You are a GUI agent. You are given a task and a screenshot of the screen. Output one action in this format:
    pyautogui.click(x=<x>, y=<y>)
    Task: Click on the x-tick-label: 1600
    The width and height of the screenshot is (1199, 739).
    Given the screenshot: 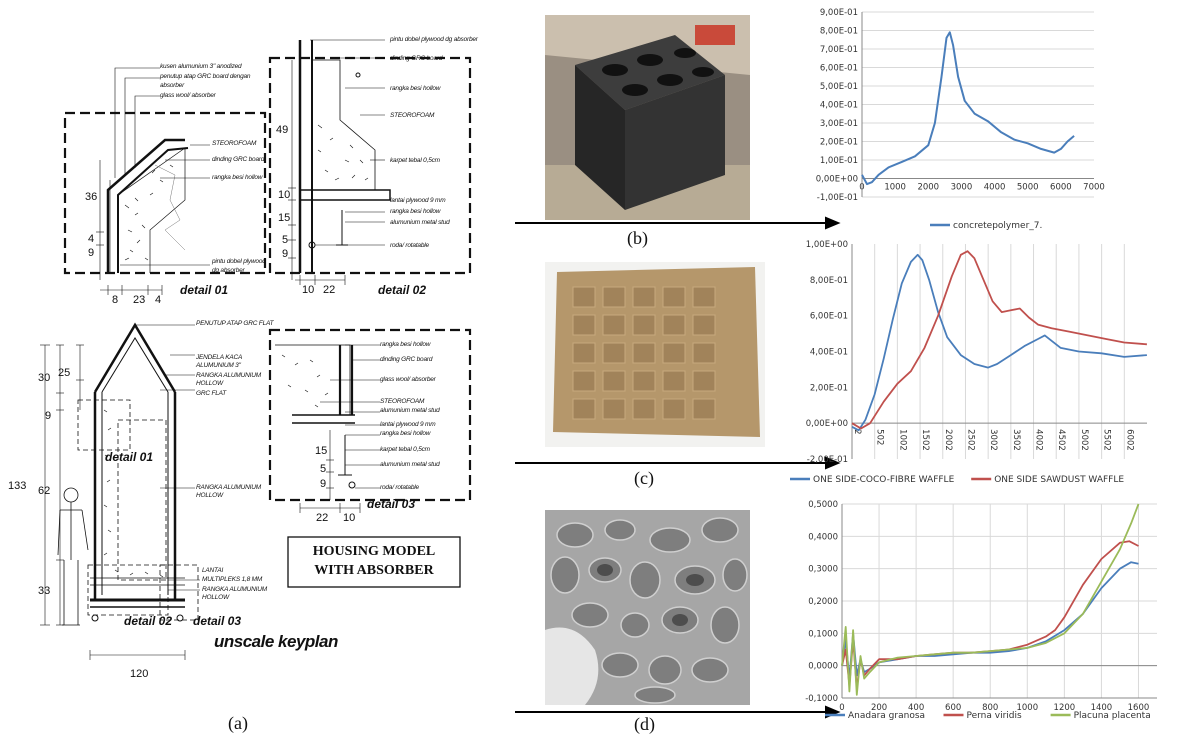 What is the action you would take?
    pyautogui.click(x=1139, y=708)
    